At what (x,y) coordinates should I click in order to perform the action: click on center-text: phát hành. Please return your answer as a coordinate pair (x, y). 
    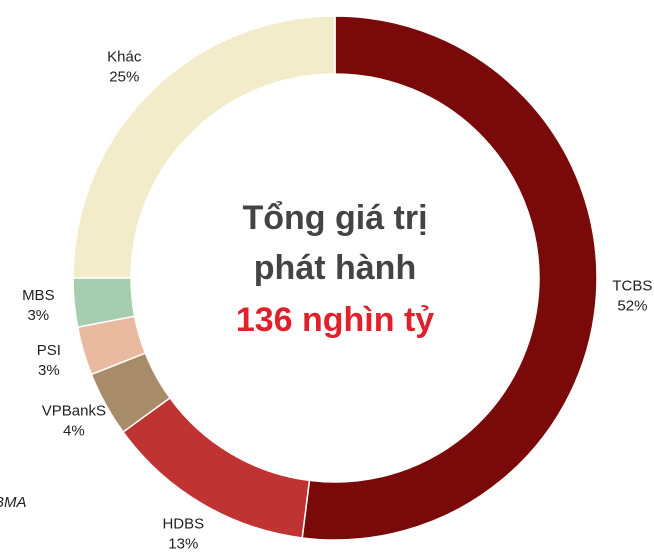
    Looking at the image, I should click on (335, 268).